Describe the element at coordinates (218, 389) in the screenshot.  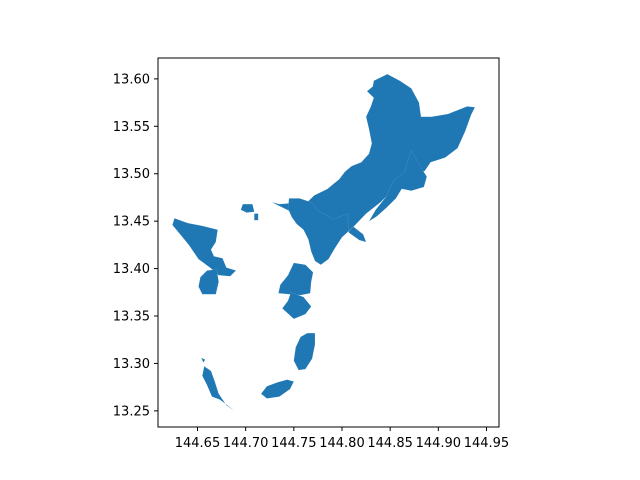
I see `region-south-west` at that location.